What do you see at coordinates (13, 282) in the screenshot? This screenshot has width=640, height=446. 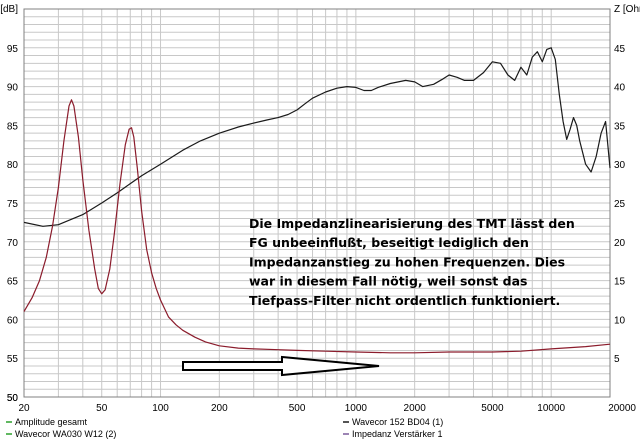 I see `left-tick-label: 65` at bounding box center [13, 282].